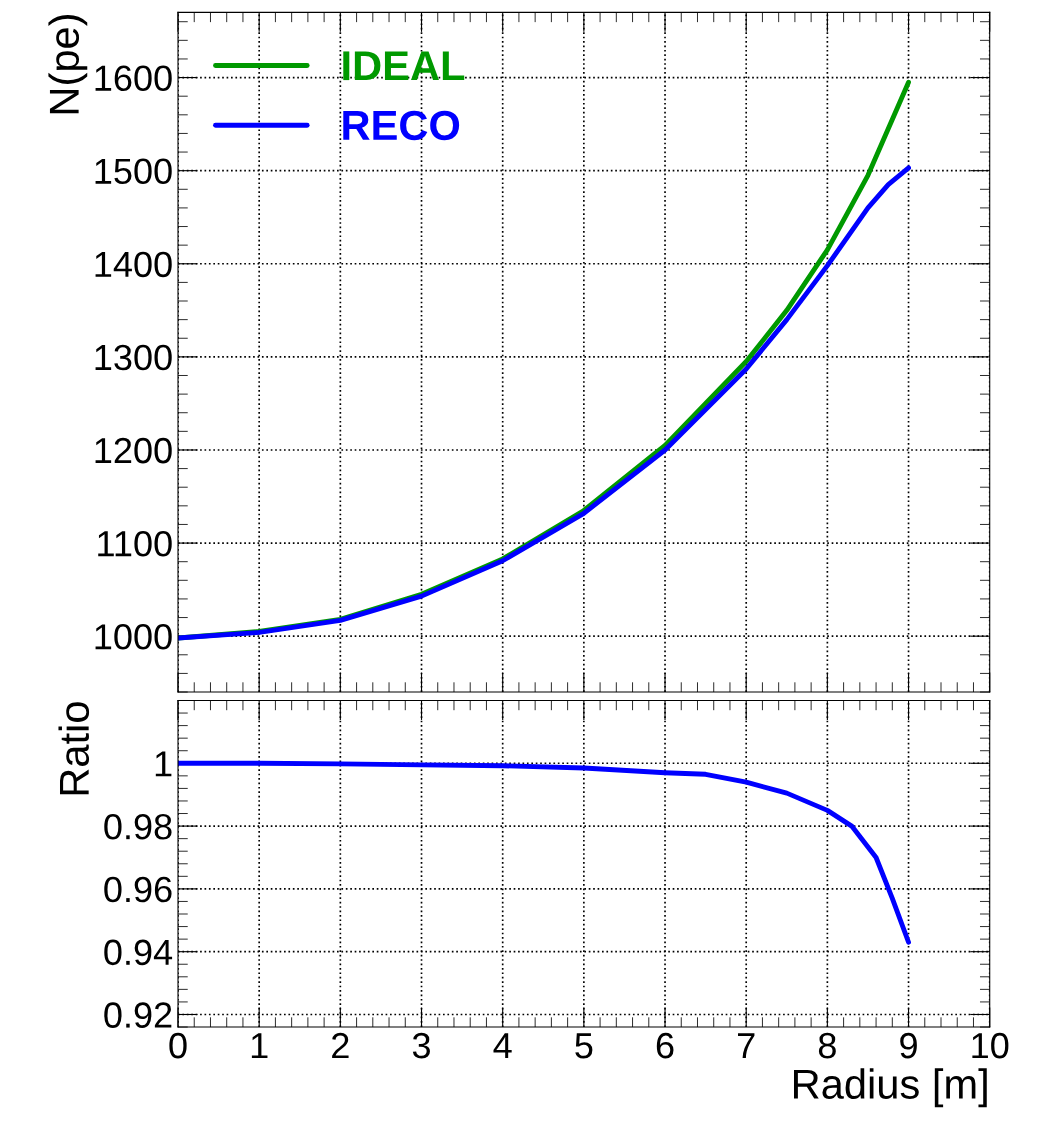 This screenshot has height=1128, width=1044. Describe the element at coordinates (404, 66) in the screenshot. I see `legend-label: IDEAL` at that location.